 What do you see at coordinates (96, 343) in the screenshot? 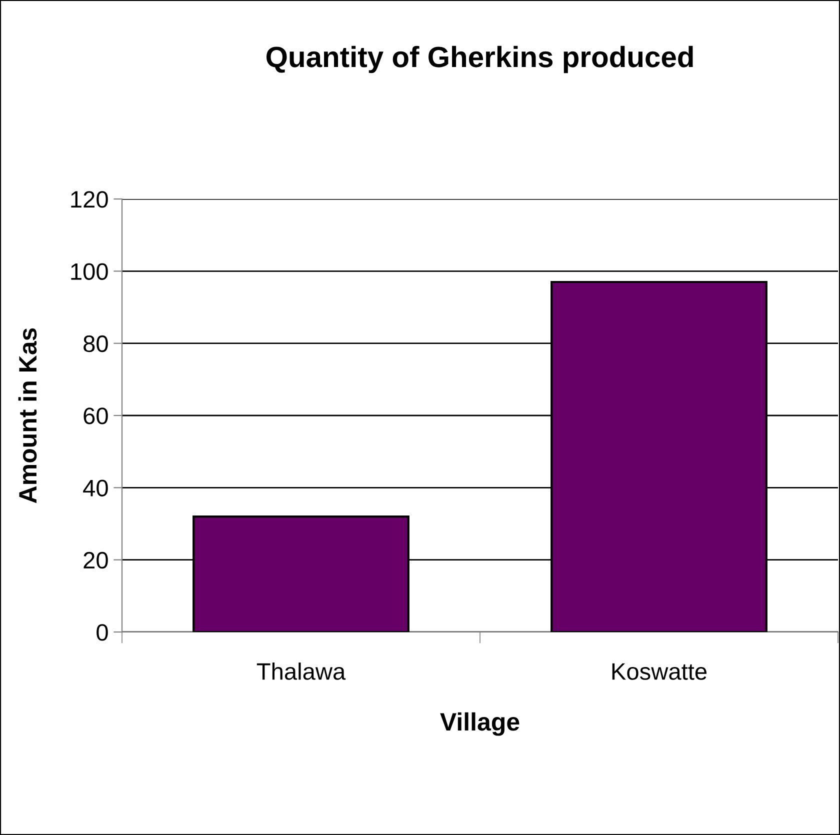
I see `y-tick-label: 80` at bounding box center [96, 343].